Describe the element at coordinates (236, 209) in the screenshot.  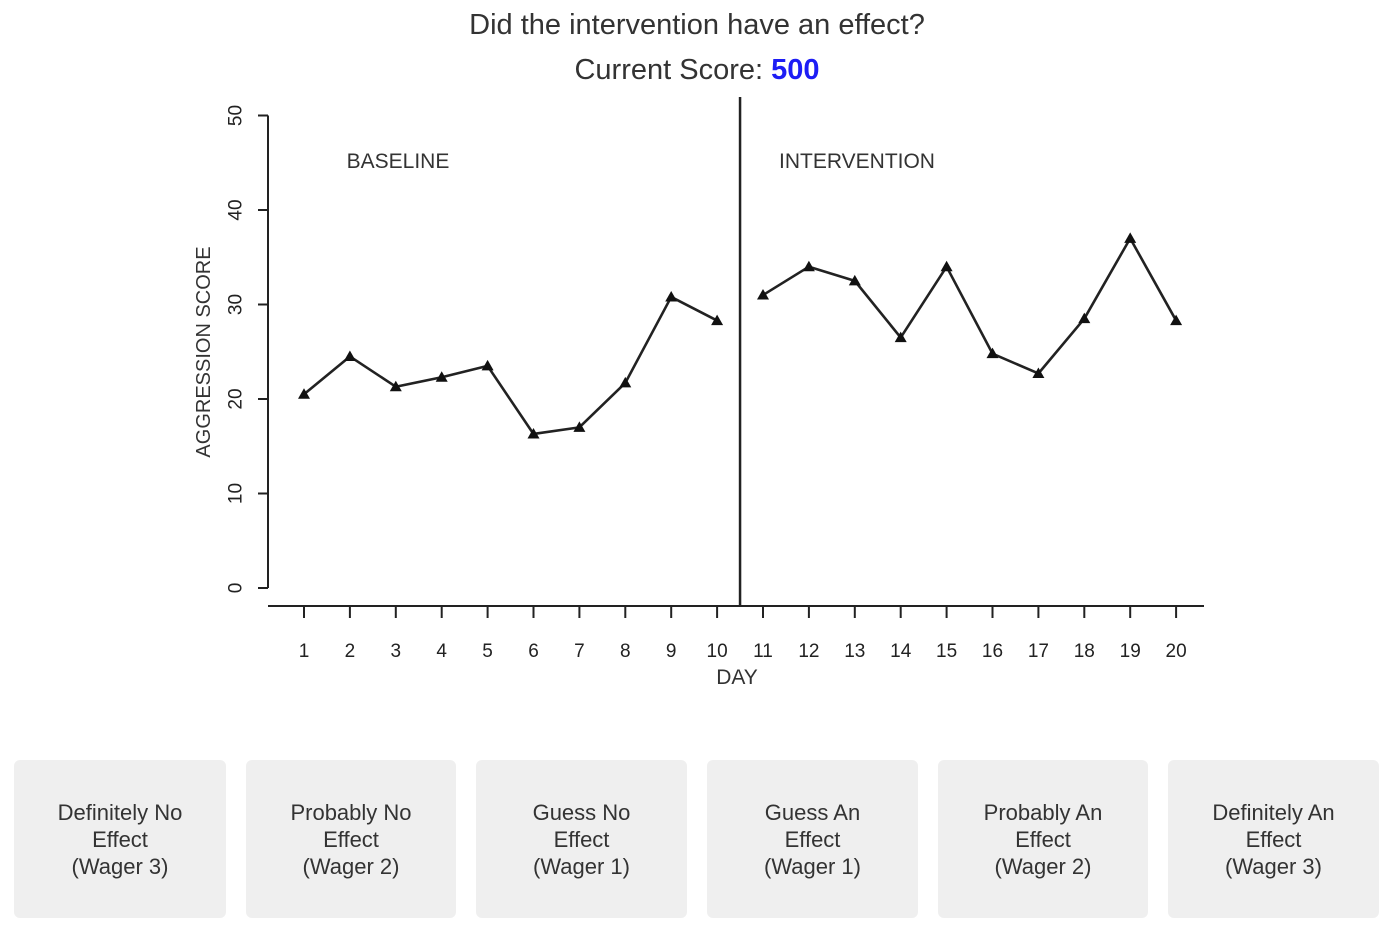
I see `y-tick-label: 40` at that location.